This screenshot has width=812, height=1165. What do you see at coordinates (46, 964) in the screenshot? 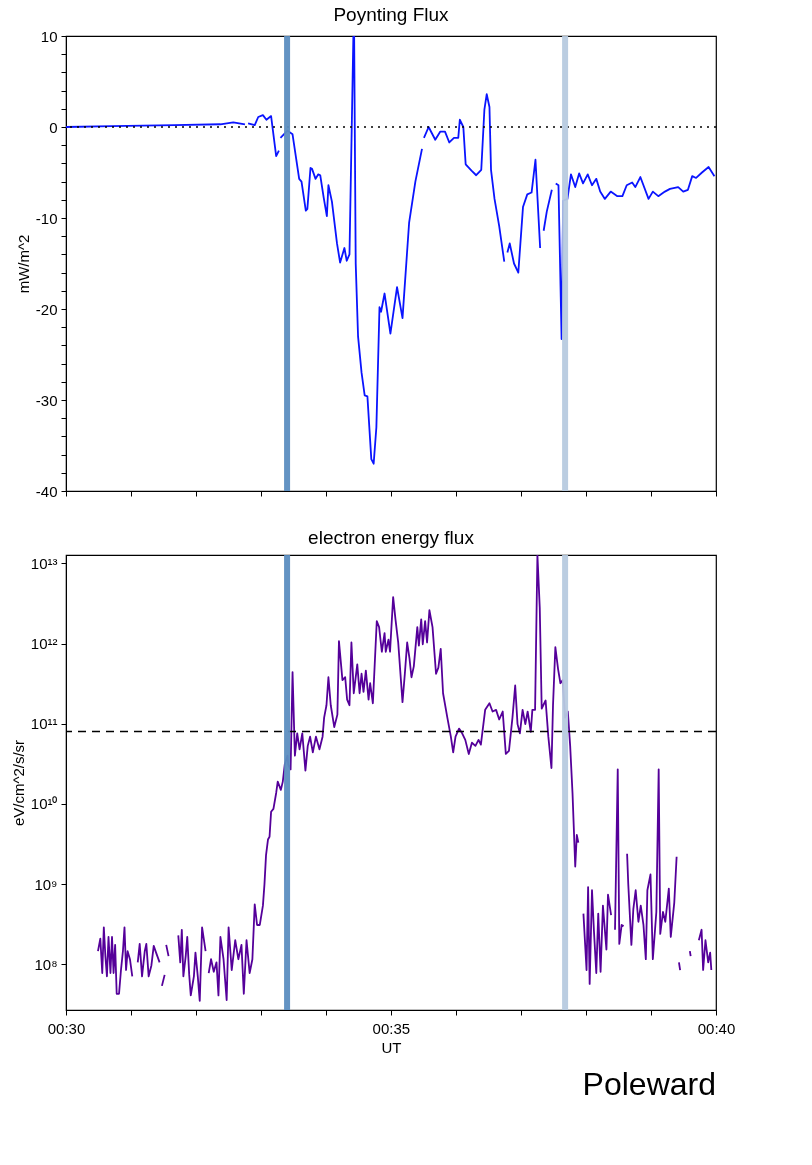
I see `y-tick-label: 10⁸` at bounding box center [46, 964].